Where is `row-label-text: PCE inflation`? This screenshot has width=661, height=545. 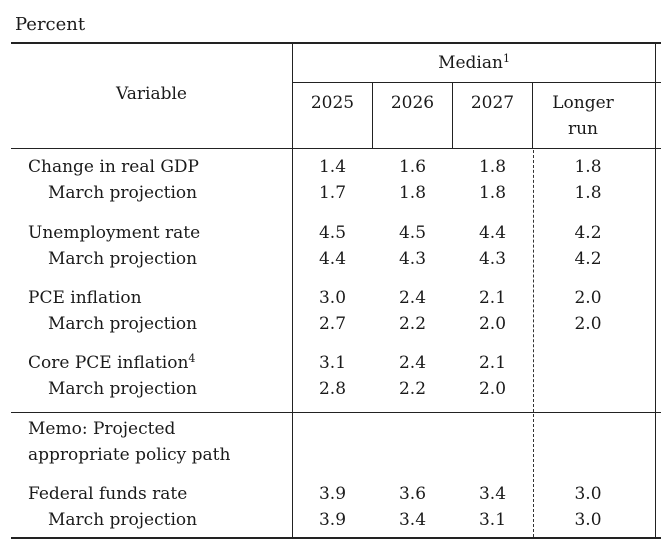
row-label-text: PCE inflation is located at coordinates (85, 298).